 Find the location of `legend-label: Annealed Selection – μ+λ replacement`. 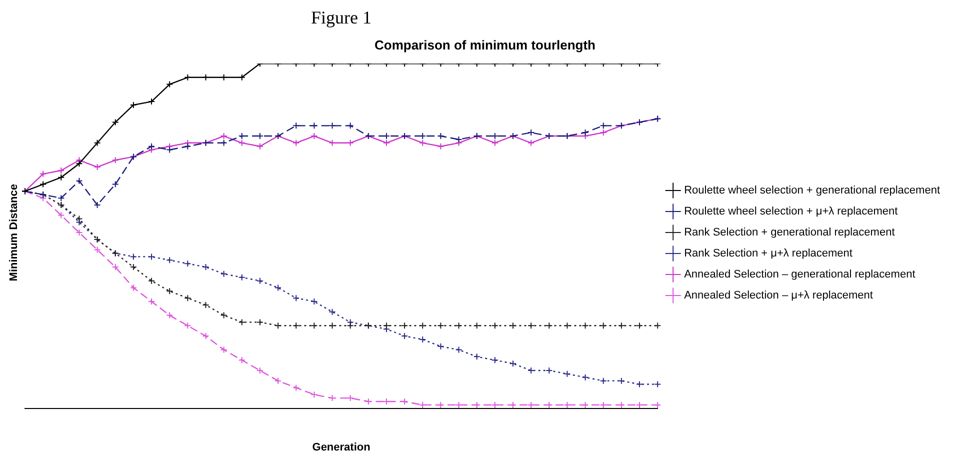

legend-label: Annealed Selection – μ+λ replacement is located at coordinates (778, 296).